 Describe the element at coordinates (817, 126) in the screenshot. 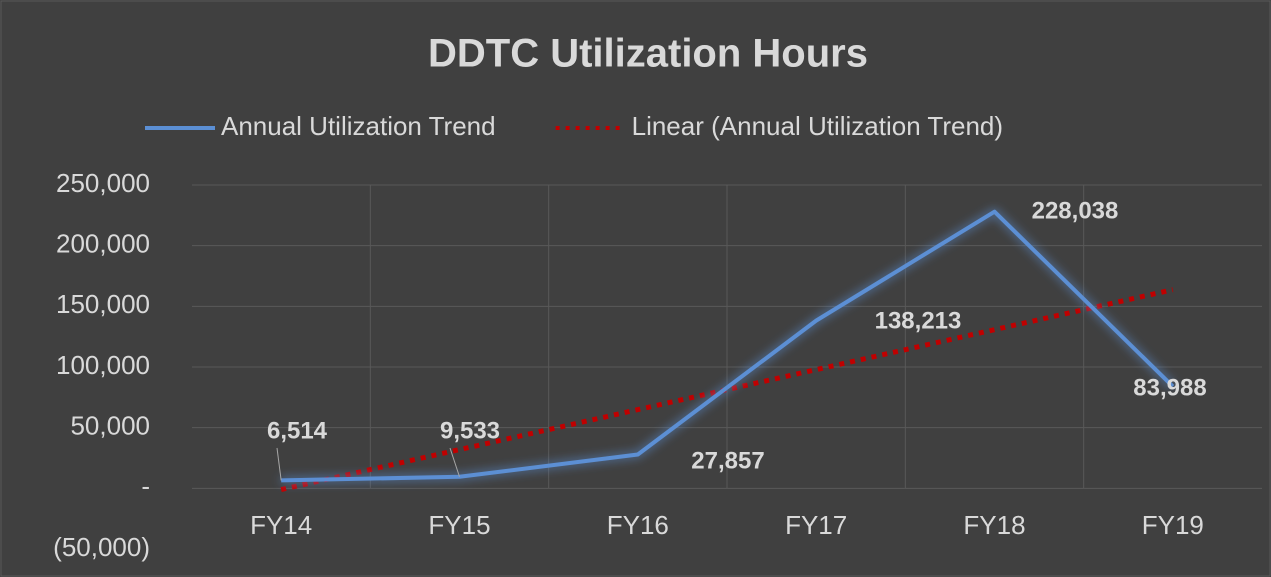

I see `legend-label: Linear (Annual Utilization Trend)` at that location.